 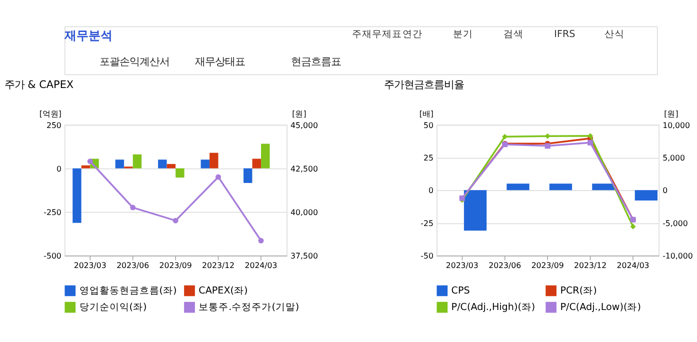 I want to click on y-tick-label: 25, so click(x=428, y=157).